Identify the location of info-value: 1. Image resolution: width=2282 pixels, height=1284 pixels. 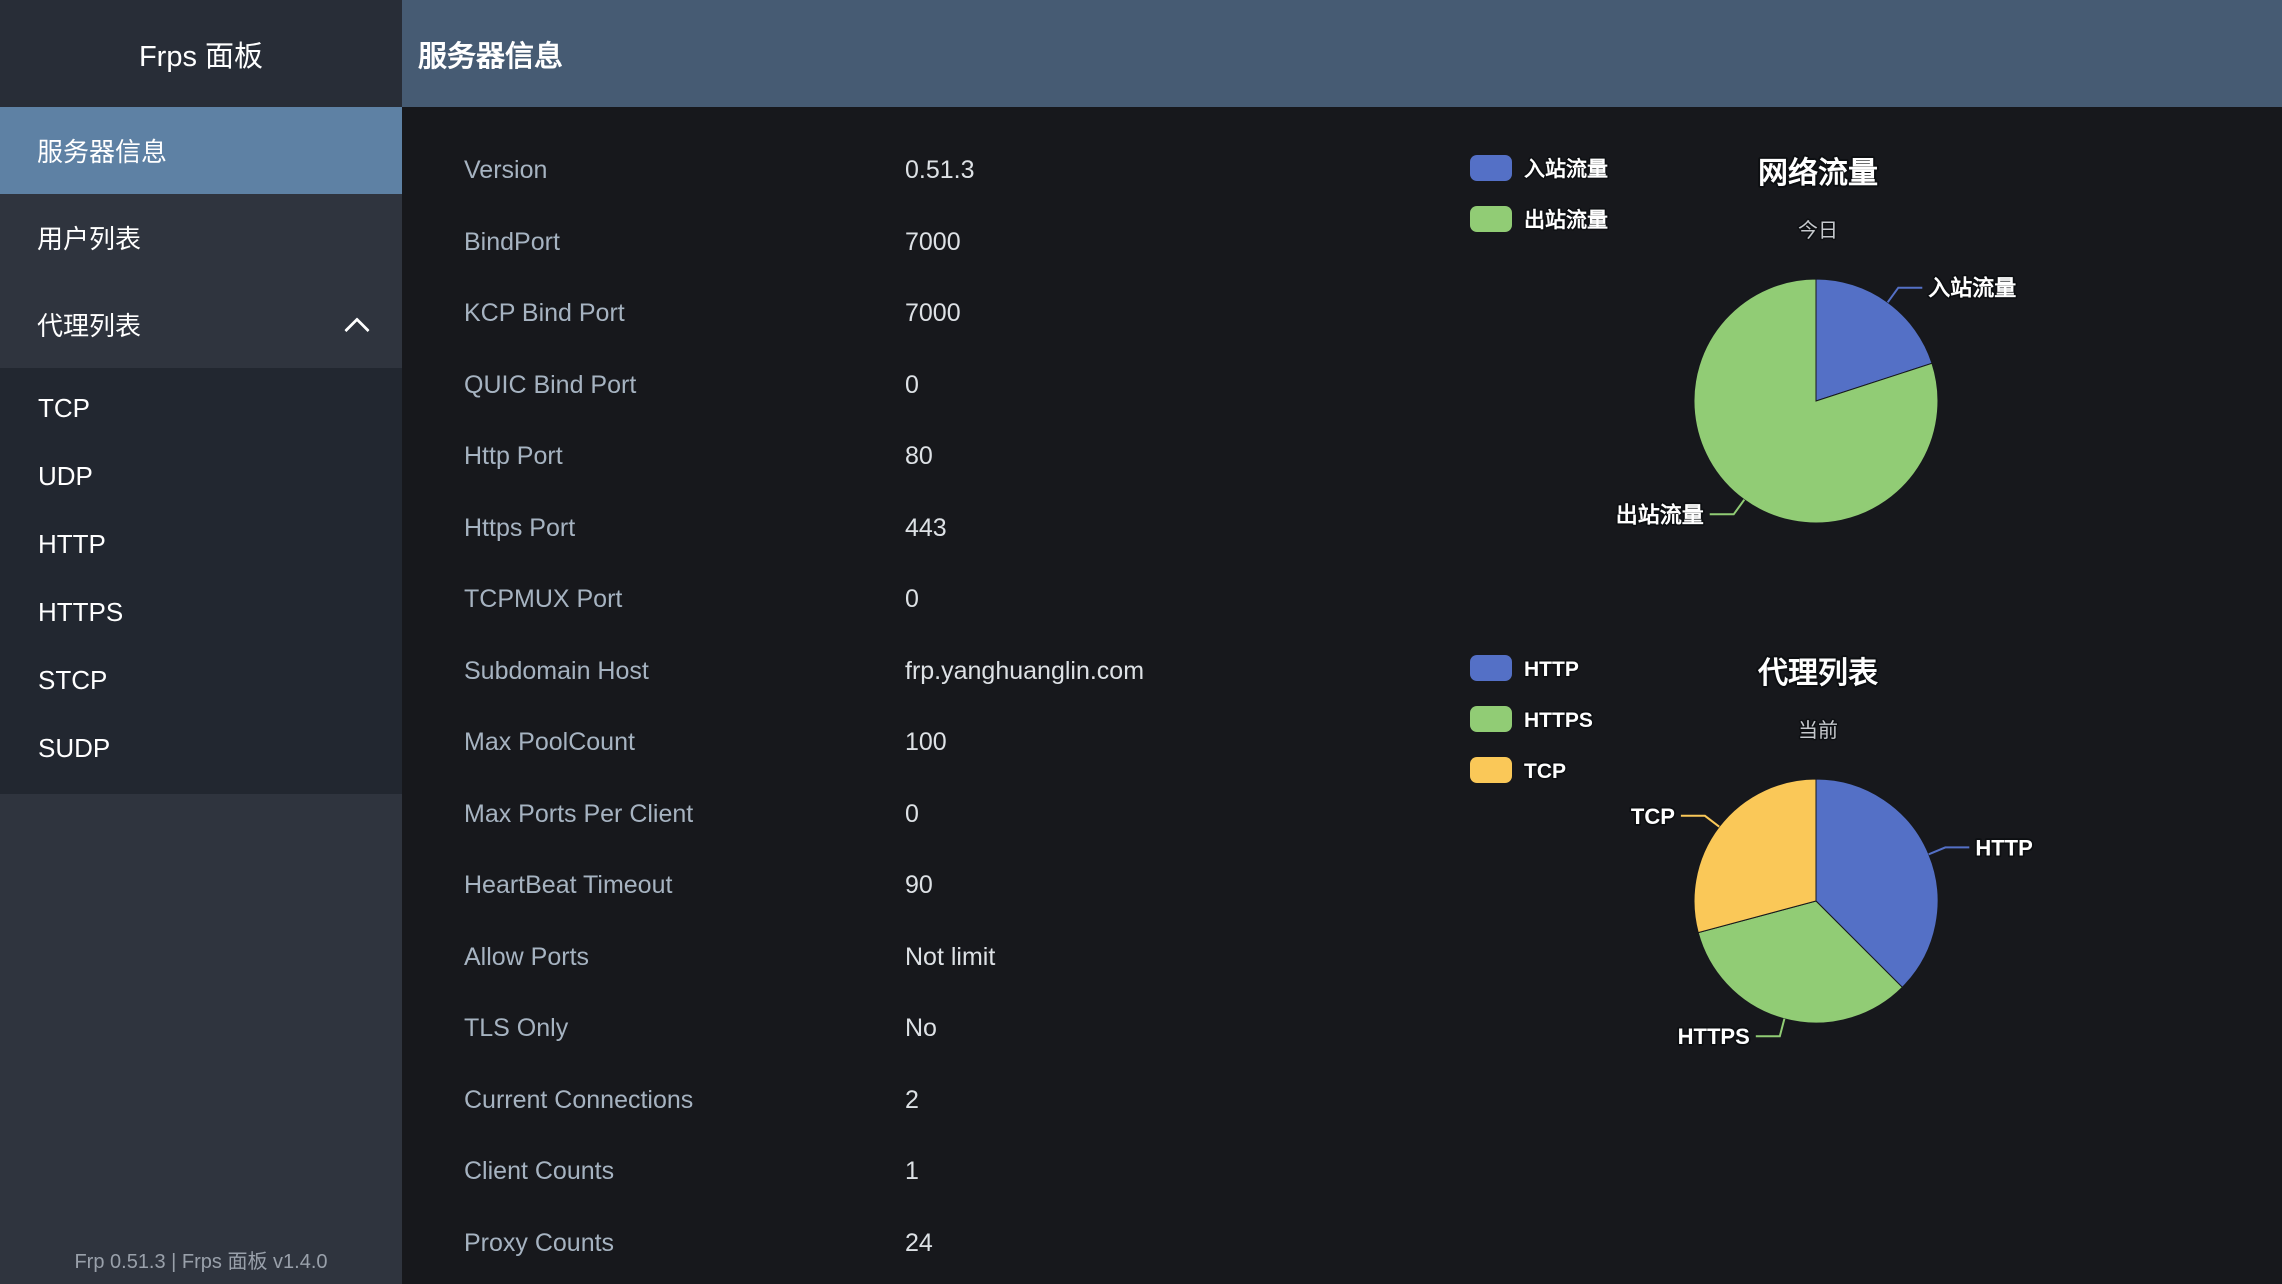
(912, 1171).